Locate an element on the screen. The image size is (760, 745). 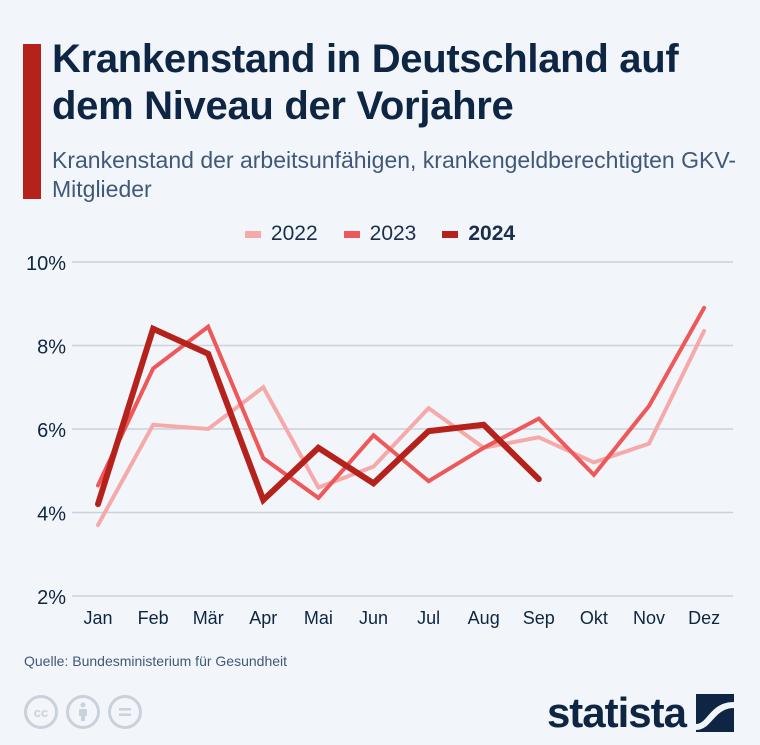
attribution-icon is located at coordinates (83, 712).